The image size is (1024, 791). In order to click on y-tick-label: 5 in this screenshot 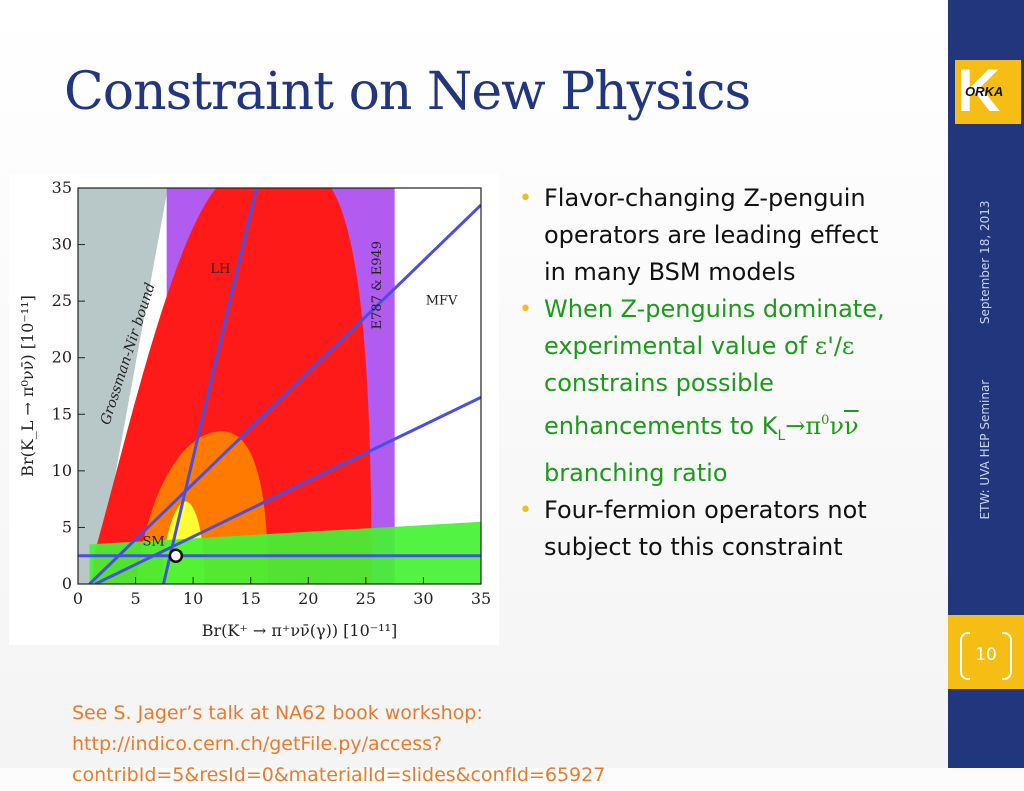, I will do `click(67, 526)`.